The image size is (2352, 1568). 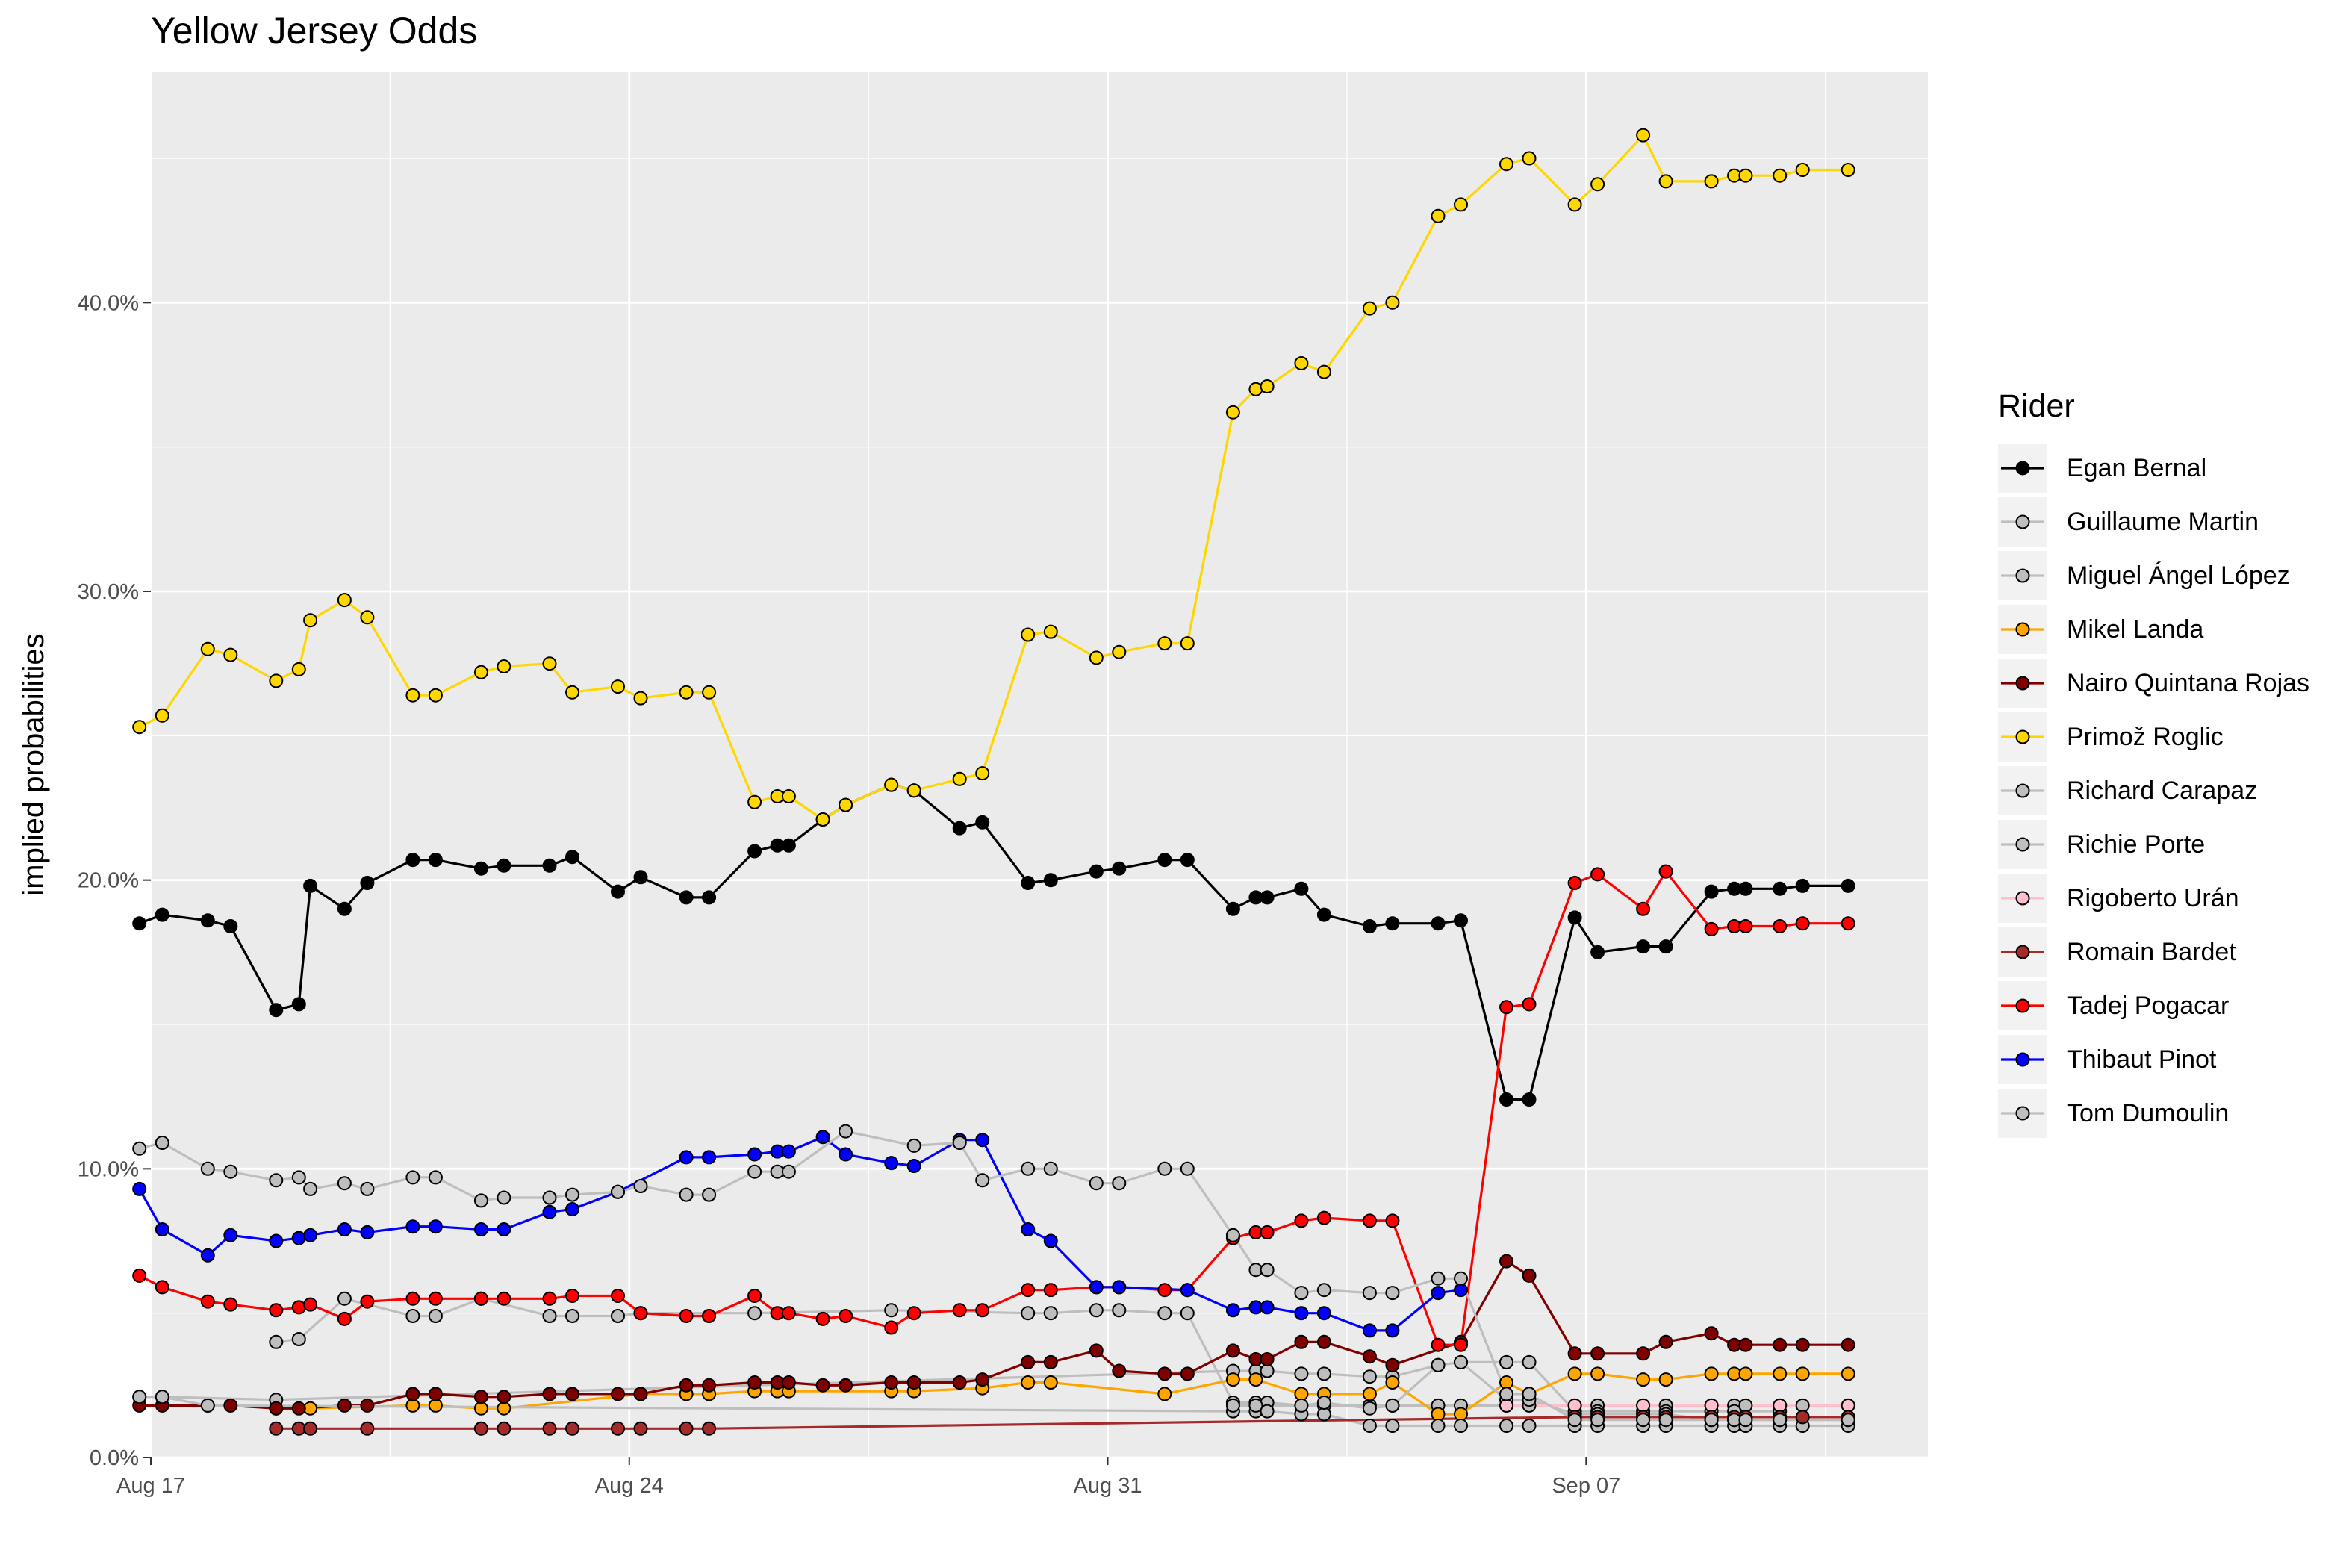 What do you see at coordinates (629, 1486) in the screenshot?
I see `x-tick-label: Aug 24` at bounding box center [629, 1486].